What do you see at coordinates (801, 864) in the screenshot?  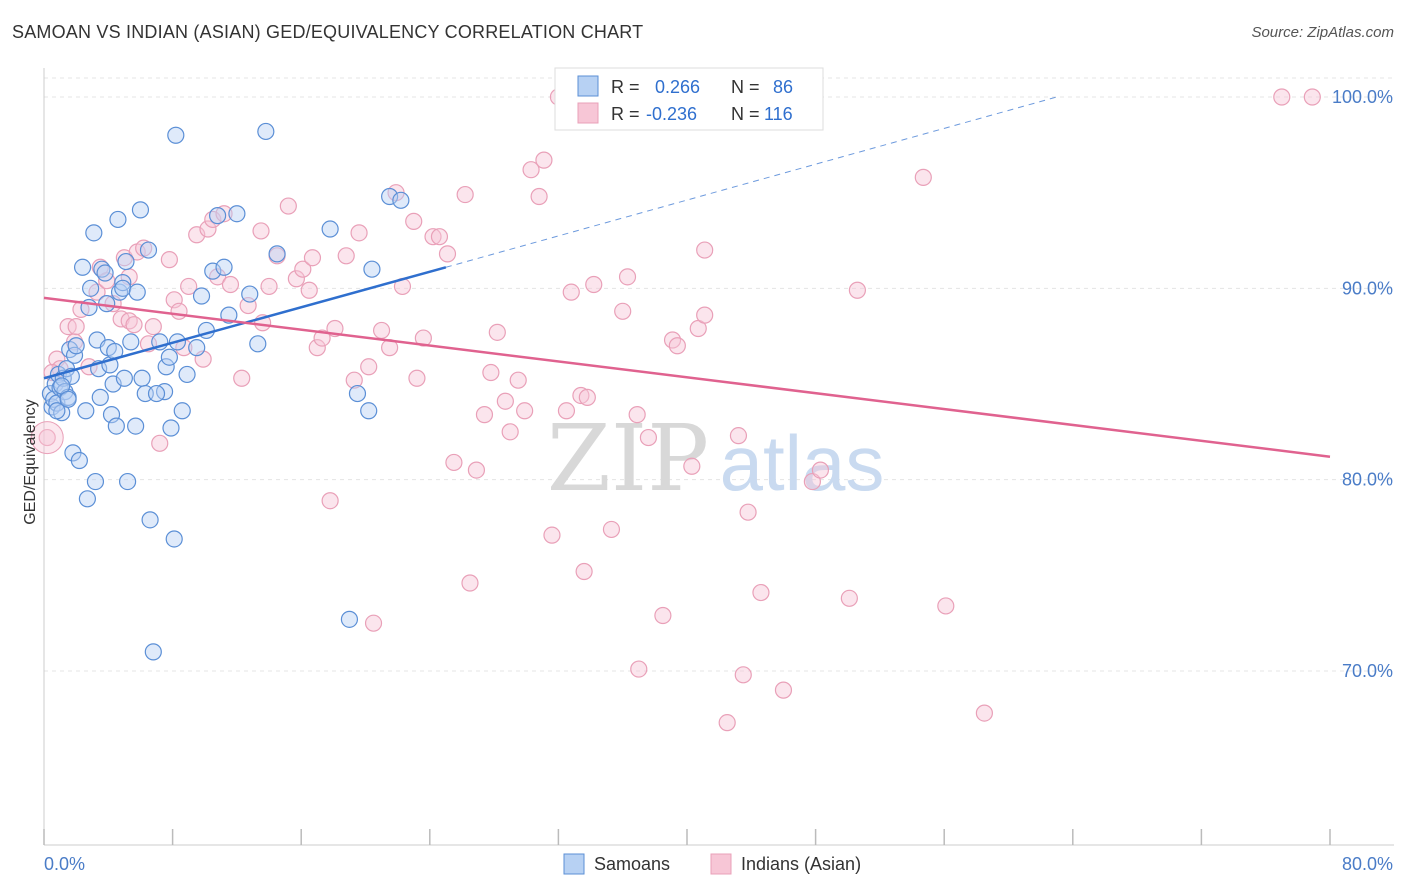 I see `legend-label-indians: Indians (Asian)` at bounding box center [801, 864].